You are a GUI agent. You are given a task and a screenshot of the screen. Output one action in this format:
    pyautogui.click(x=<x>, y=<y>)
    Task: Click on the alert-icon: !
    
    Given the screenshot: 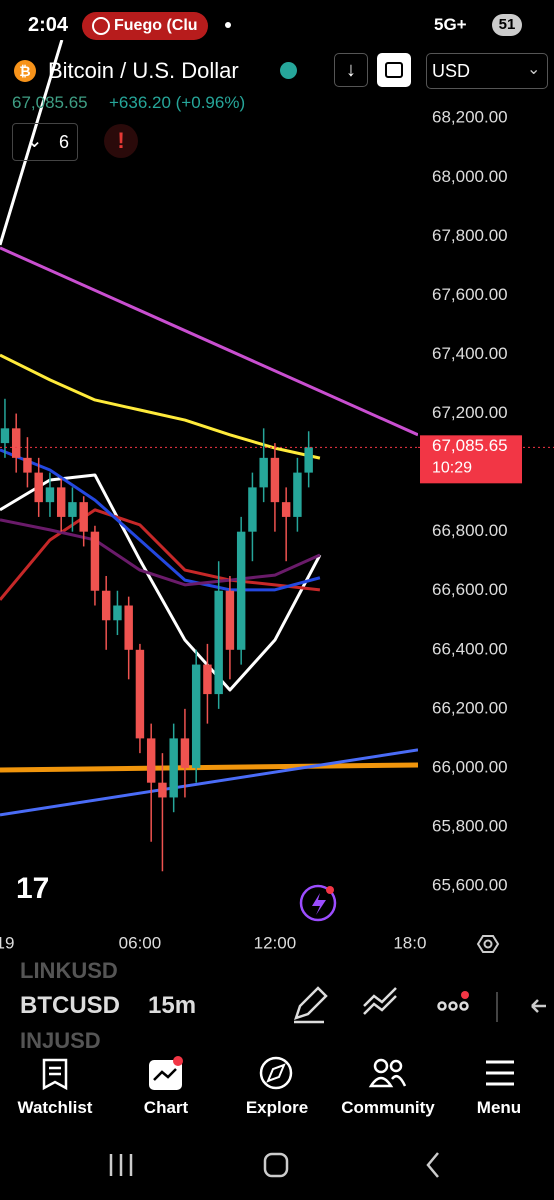 What is the action you would take?
    pyautogui.click(x=121, y=141)
    